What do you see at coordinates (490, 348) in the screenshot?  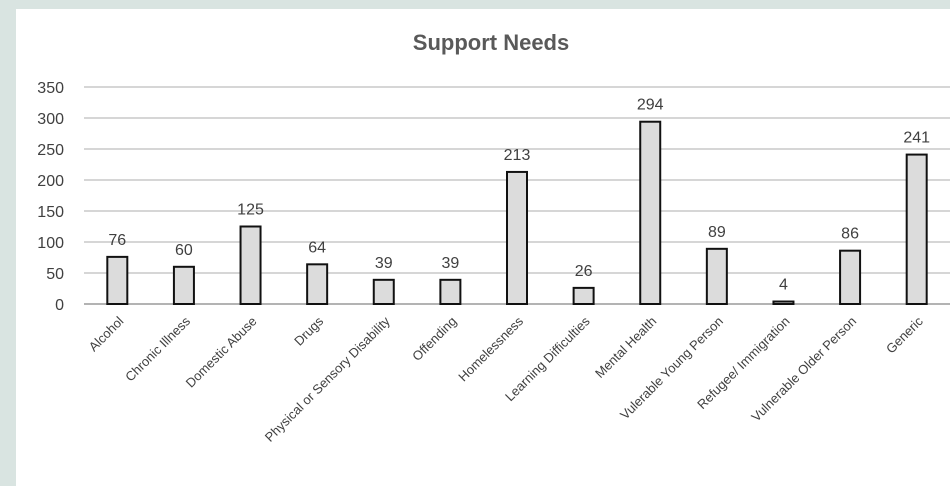 I see `category-label: Homelessness` at bounding box center [490, 348].